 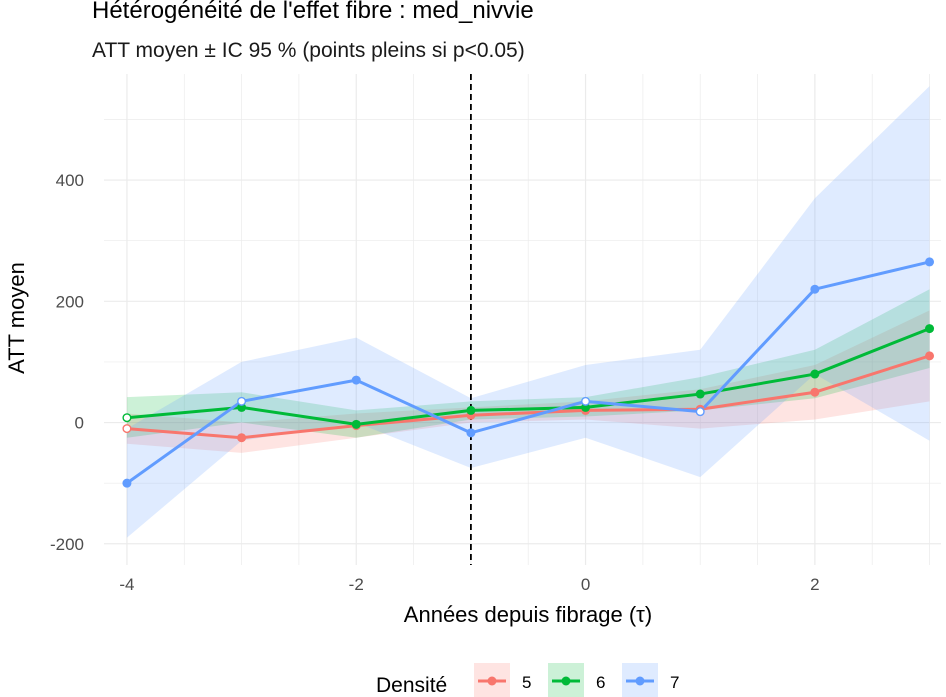 I want to click on y-axis-title: ATT moyen, so click(x=16, y=318).